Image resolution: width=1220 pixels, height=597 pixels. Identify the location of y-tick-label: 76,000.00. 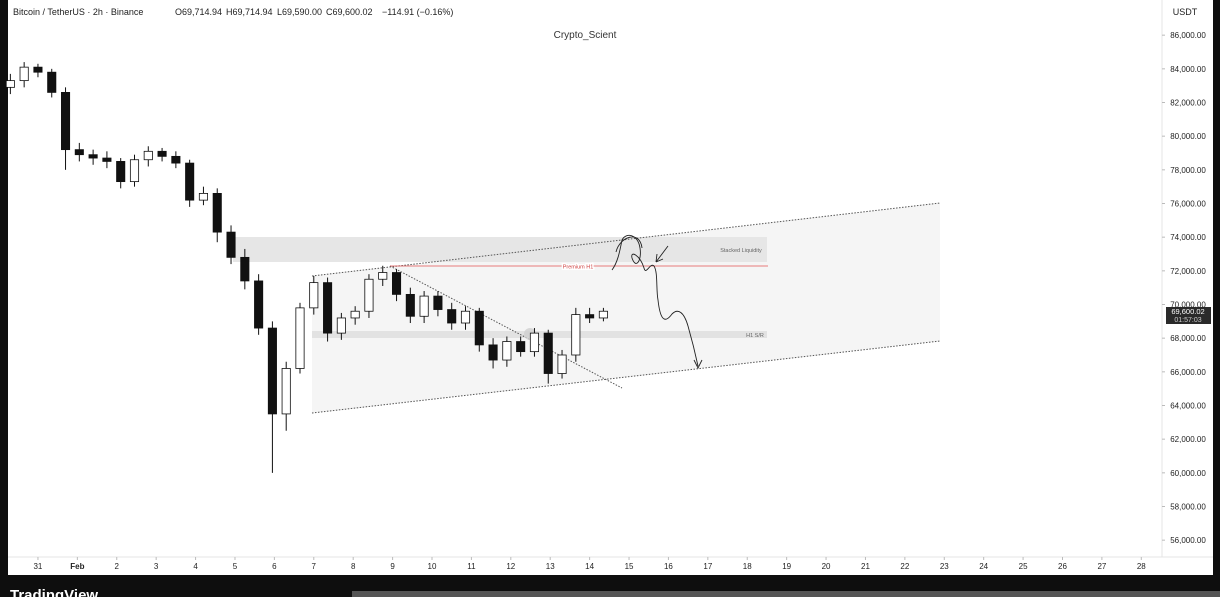
(1188, 204).